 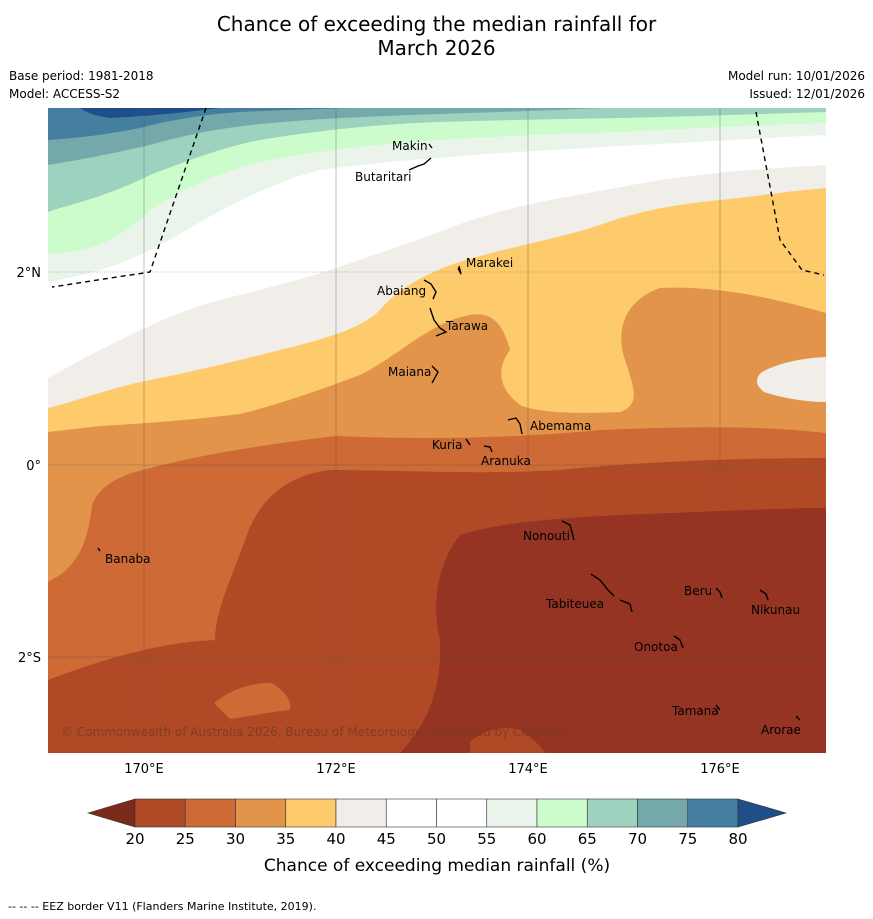 What do you see at coordinates (459, 270) in the screenshot?
I see `marakei-island-shape` at bounding box center [459, 270].